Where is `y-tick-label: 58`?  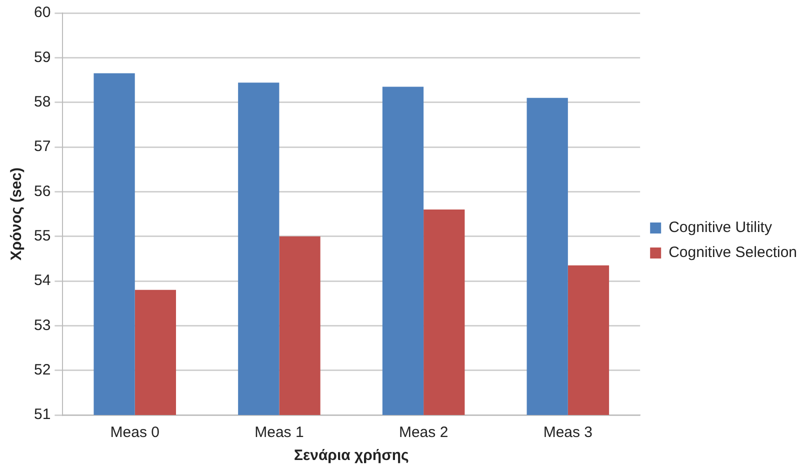 y-tick-label: 58 is located at coordinates (42, 101).